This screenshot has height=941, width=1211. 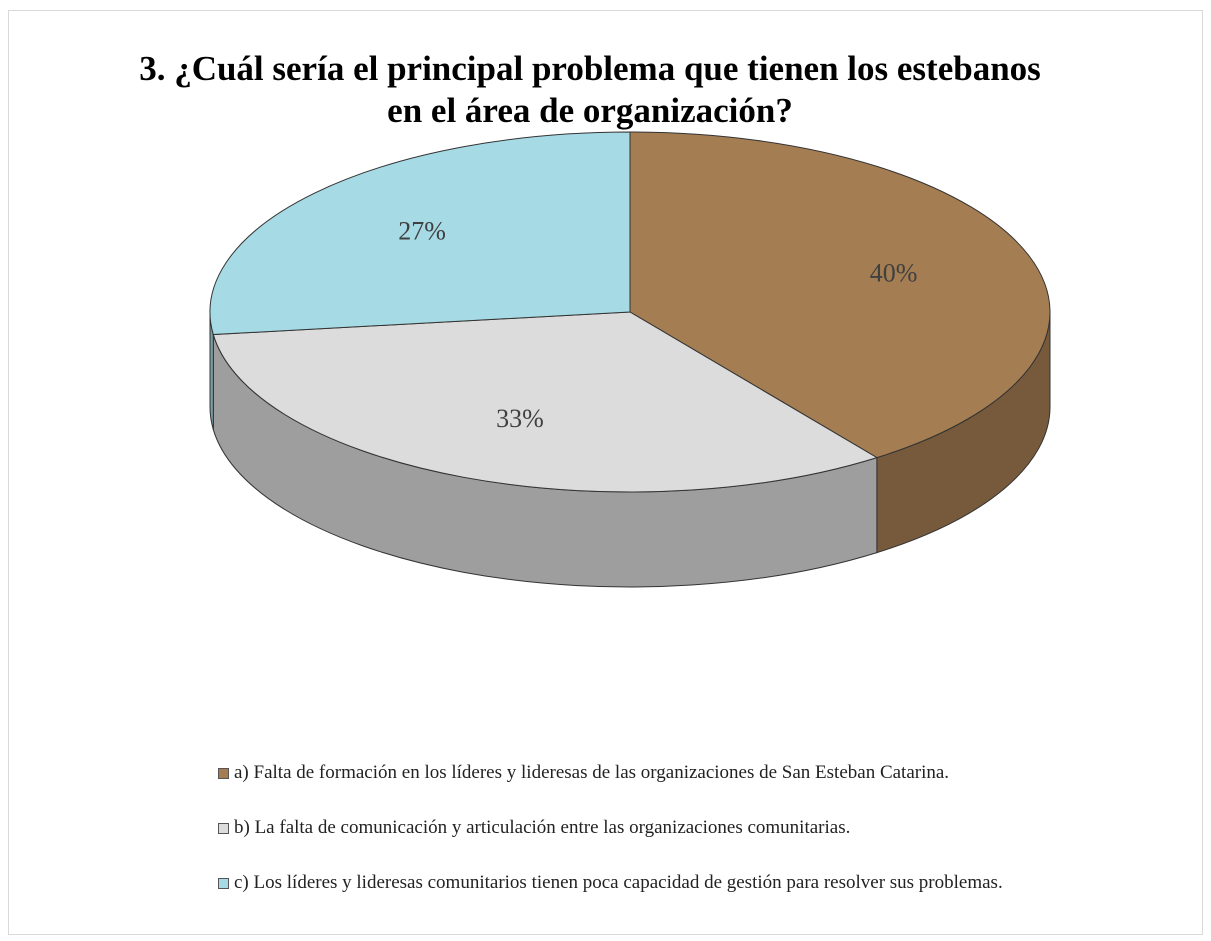 I want to click on data-label: 27%, so click(x=422, y=230).